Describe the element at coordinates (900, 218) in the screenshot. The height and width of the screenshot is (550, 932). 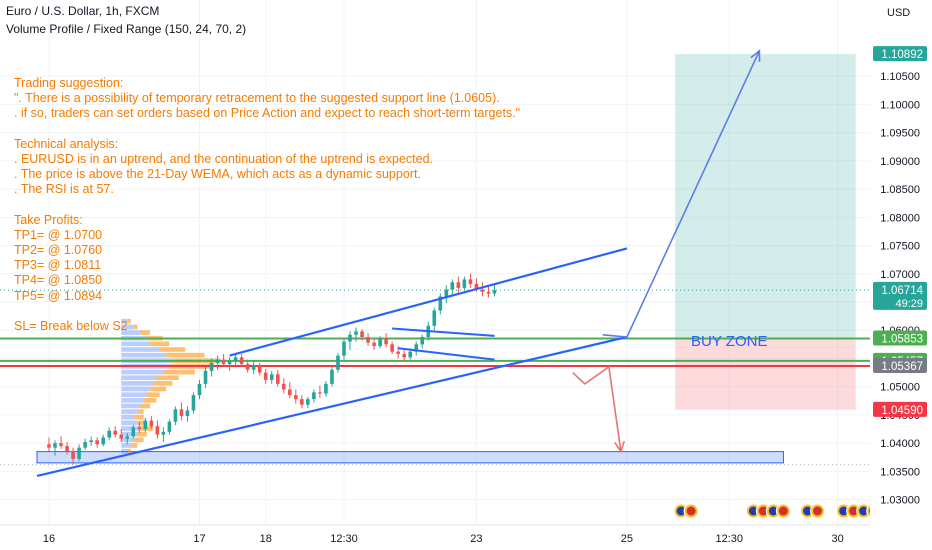
I see `y-tick-label: 1.08000` at that location.